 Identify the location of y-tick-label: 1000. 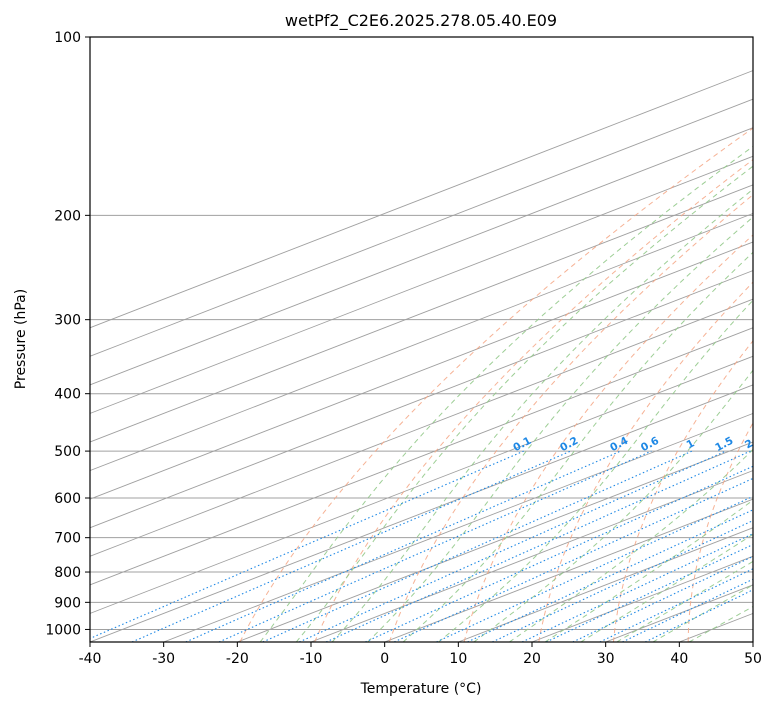
(63, 630).